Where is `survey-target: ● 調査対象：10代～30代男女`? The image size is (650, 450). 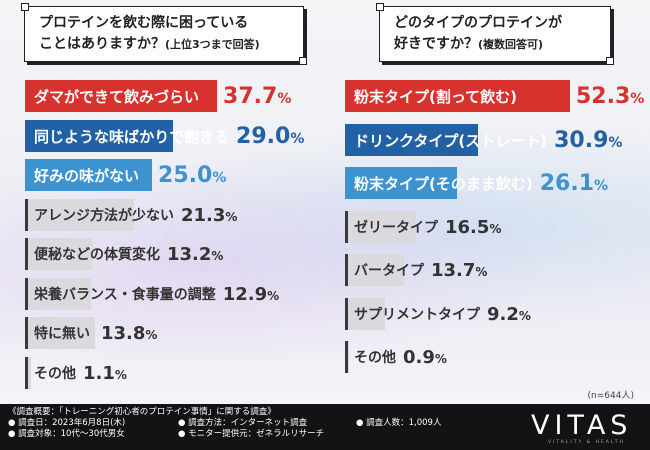
survey-target: ● 調査対象：10代～30代男女 is located at coordinates (66, 434).